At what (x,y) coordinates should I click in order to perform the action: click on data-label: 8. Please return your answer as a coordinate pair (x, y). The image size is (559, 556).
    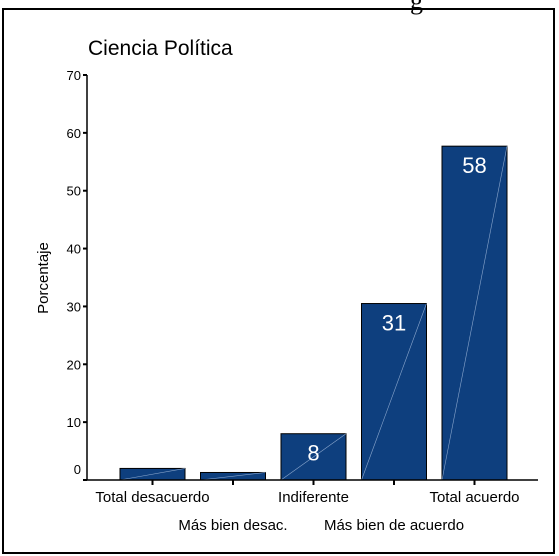
    Looking at the image, I should click on (313, 453).